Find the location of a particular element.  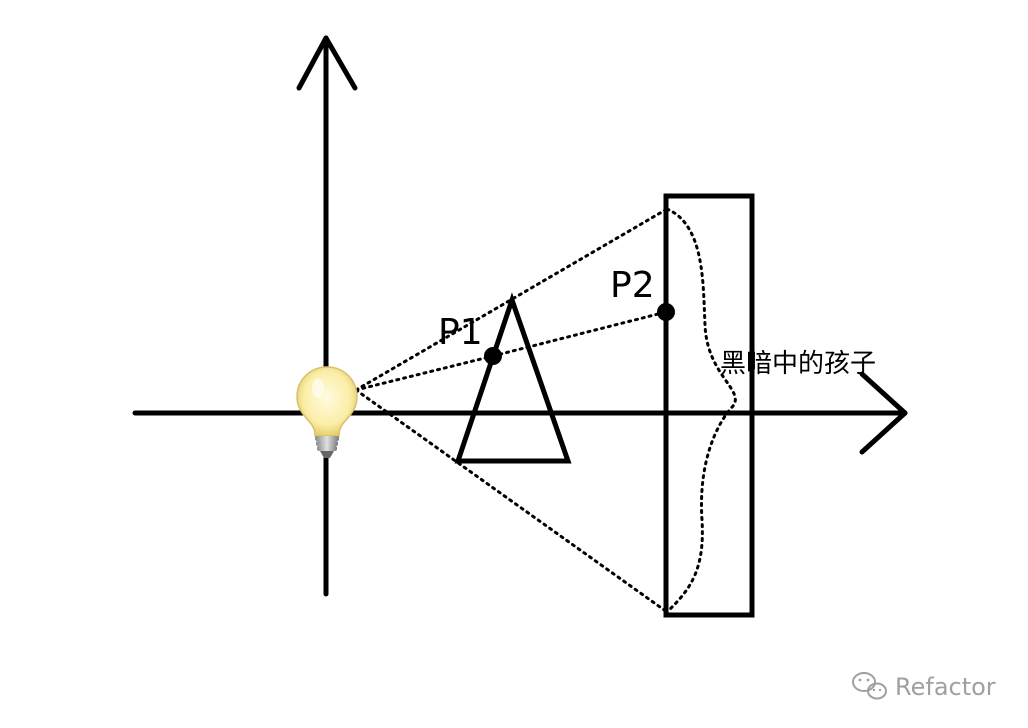

illumination-curve is located at coordinates (701, 410).